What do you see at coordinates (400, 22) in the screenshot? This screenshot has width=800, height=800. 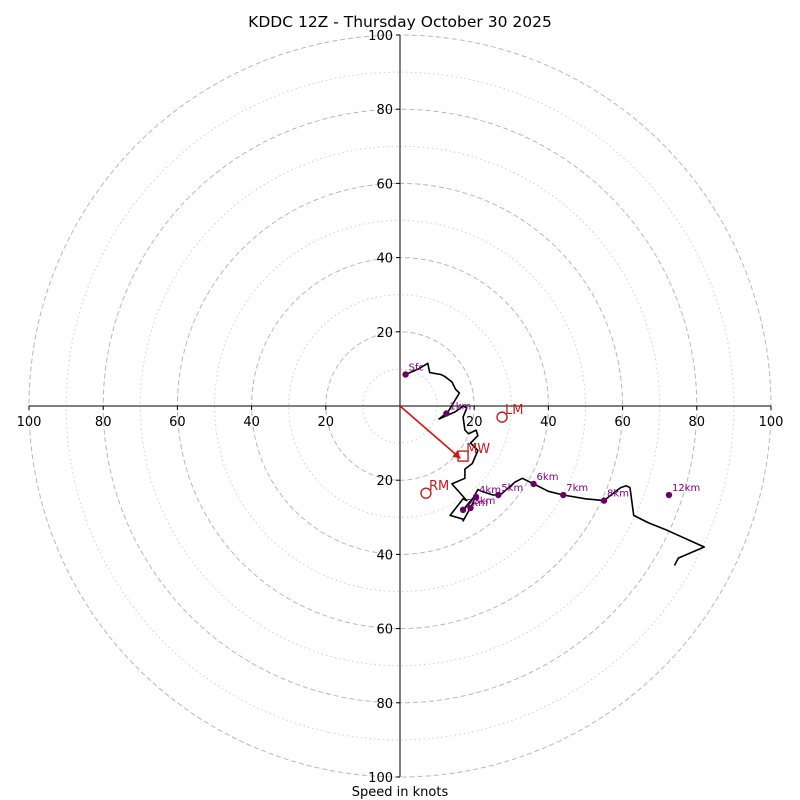 I see `chart-title: KDDC 12Z - Thursday October 30 2025` at bounding box center [400, 22].